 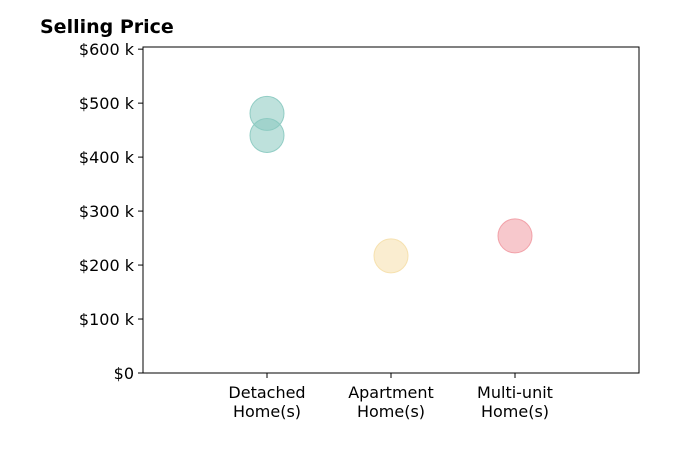 I want to click on y-tick-label: $0, so click(x=124, y=373).